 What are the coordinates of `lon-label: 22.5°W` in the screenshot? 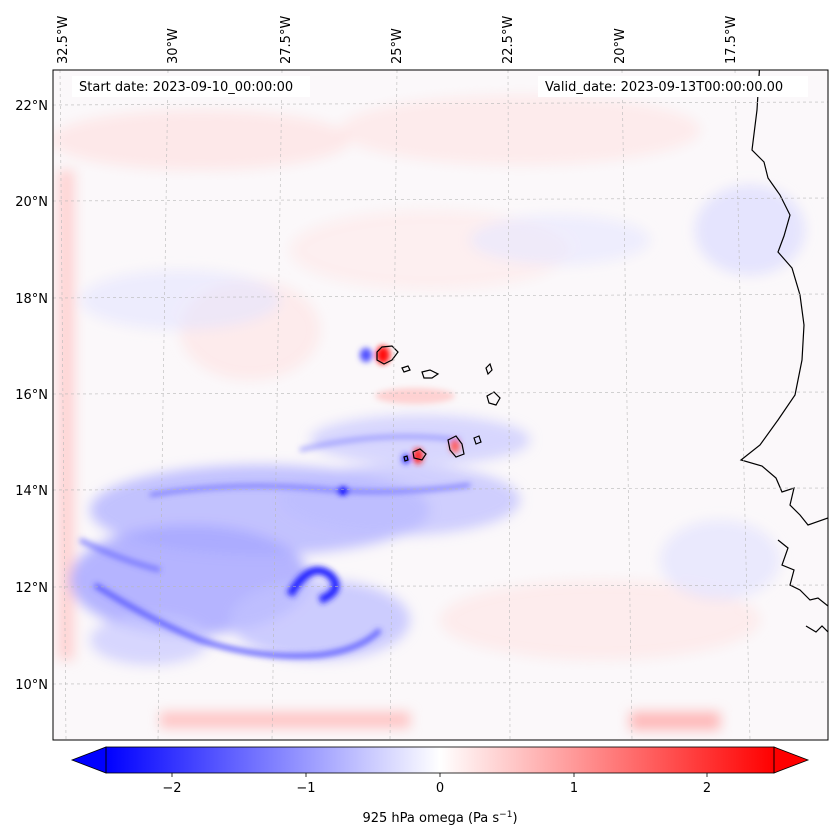 It's located at (508, 40).